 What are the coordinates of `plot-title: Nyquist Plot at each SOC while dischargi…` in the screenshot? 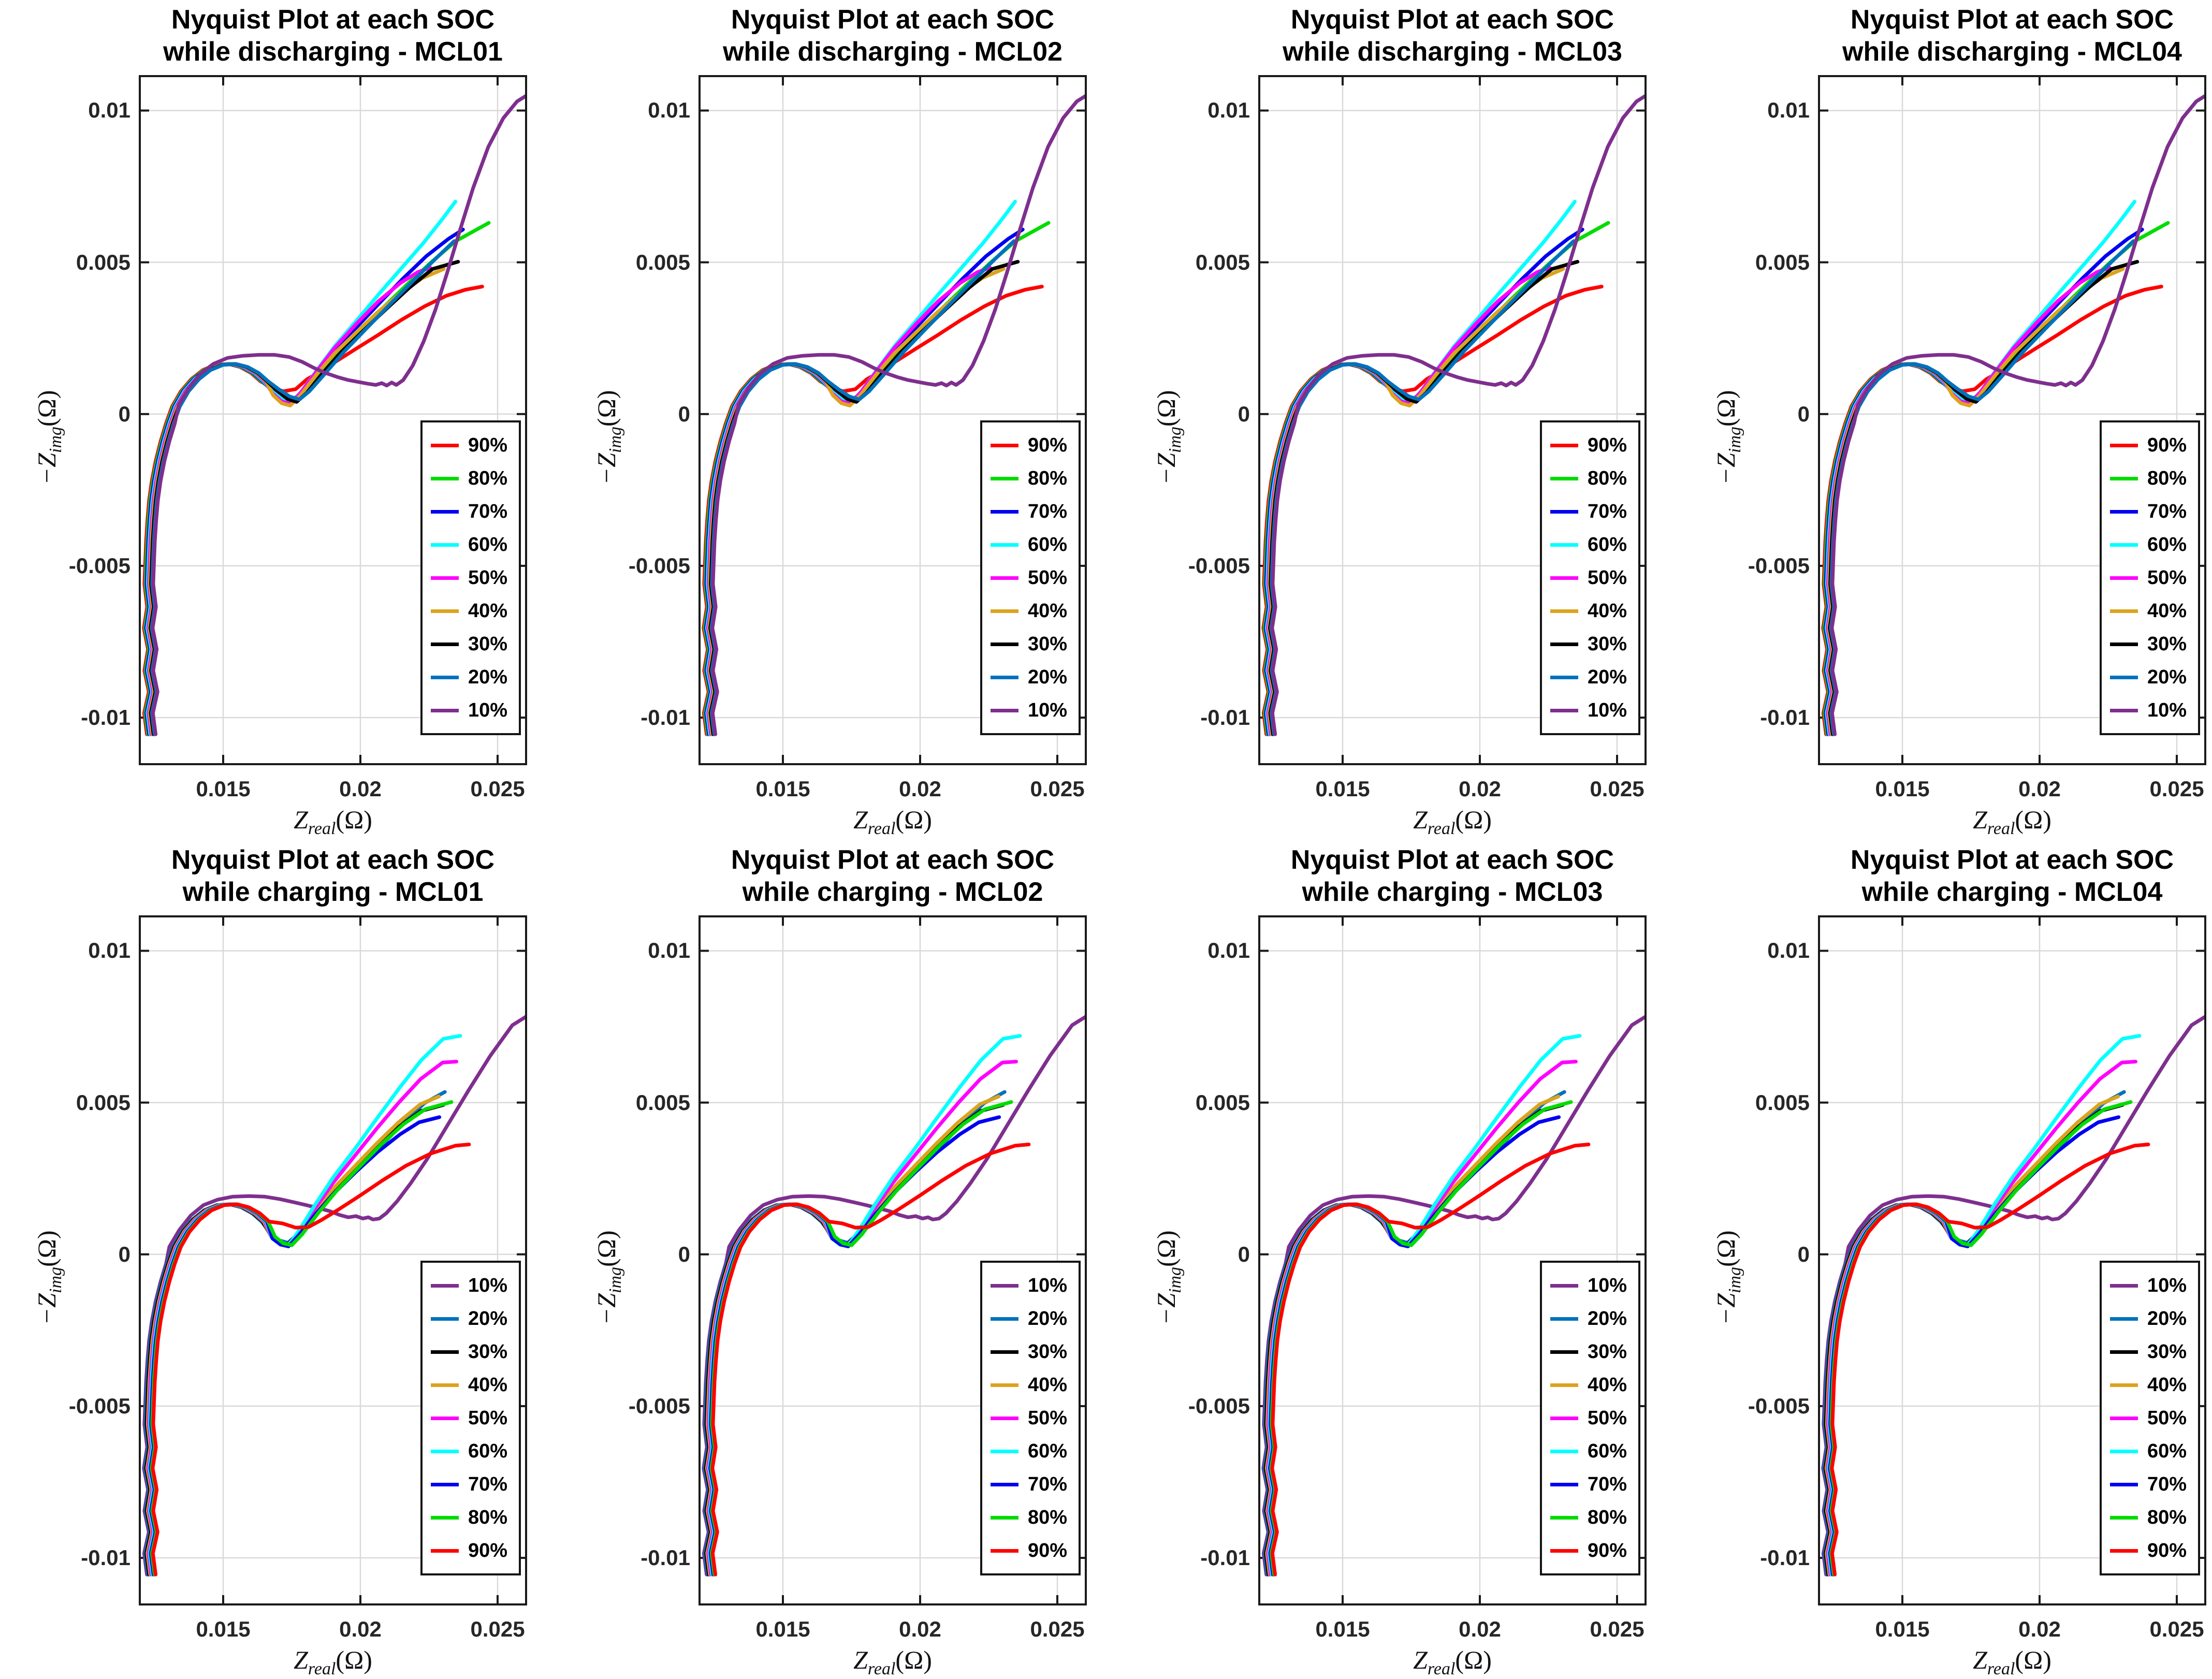 It's located at (1452, 36).